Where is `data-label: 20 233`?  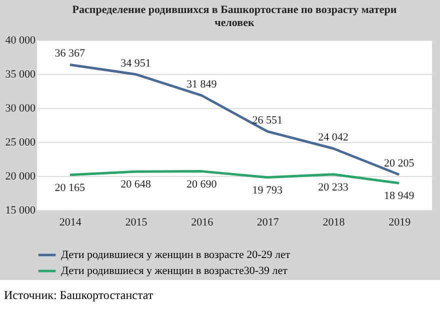
data-label: 20 233 is located at coordinates (333, 187).